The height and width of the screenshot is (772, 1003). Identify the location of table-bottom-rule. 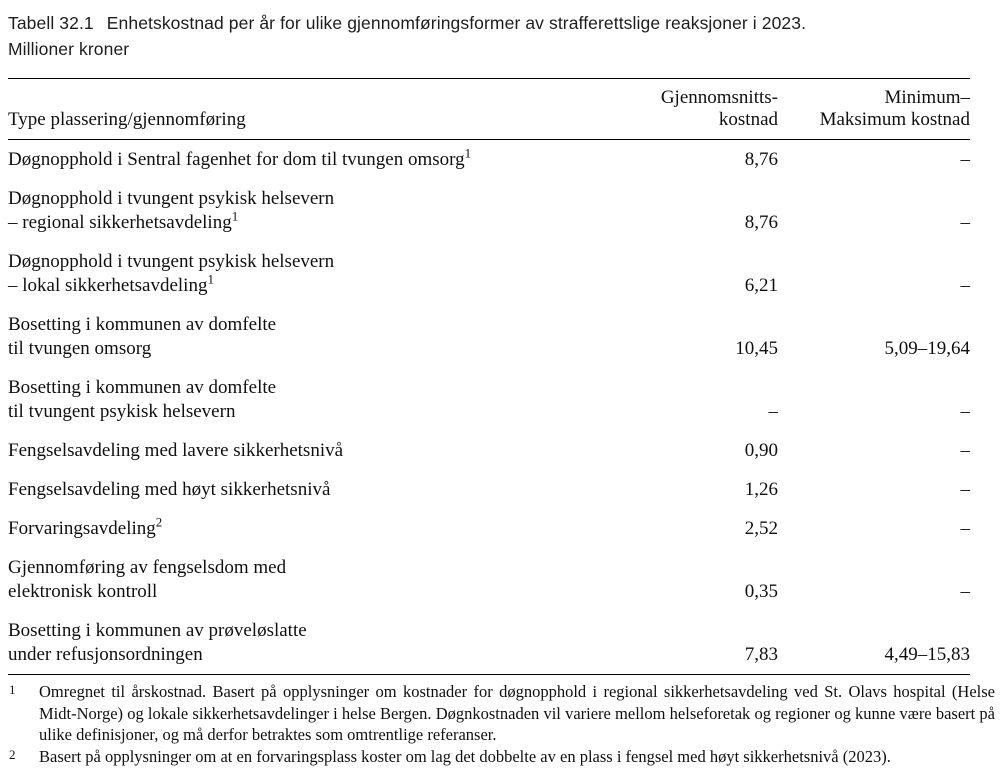
(489, 674).